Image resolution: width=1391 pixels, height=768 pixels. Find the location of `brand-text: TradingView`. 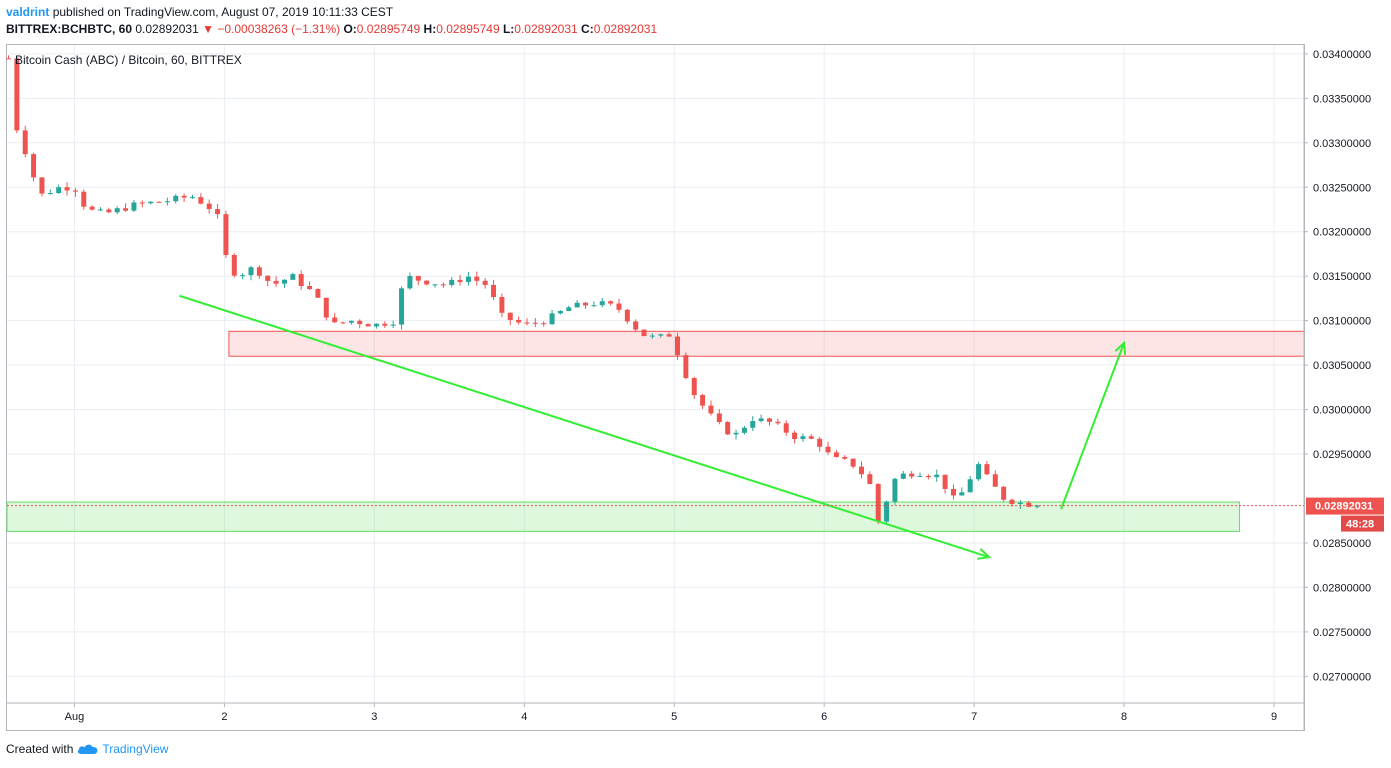

brand-text: TradingView is located at coordinates (135, 749).